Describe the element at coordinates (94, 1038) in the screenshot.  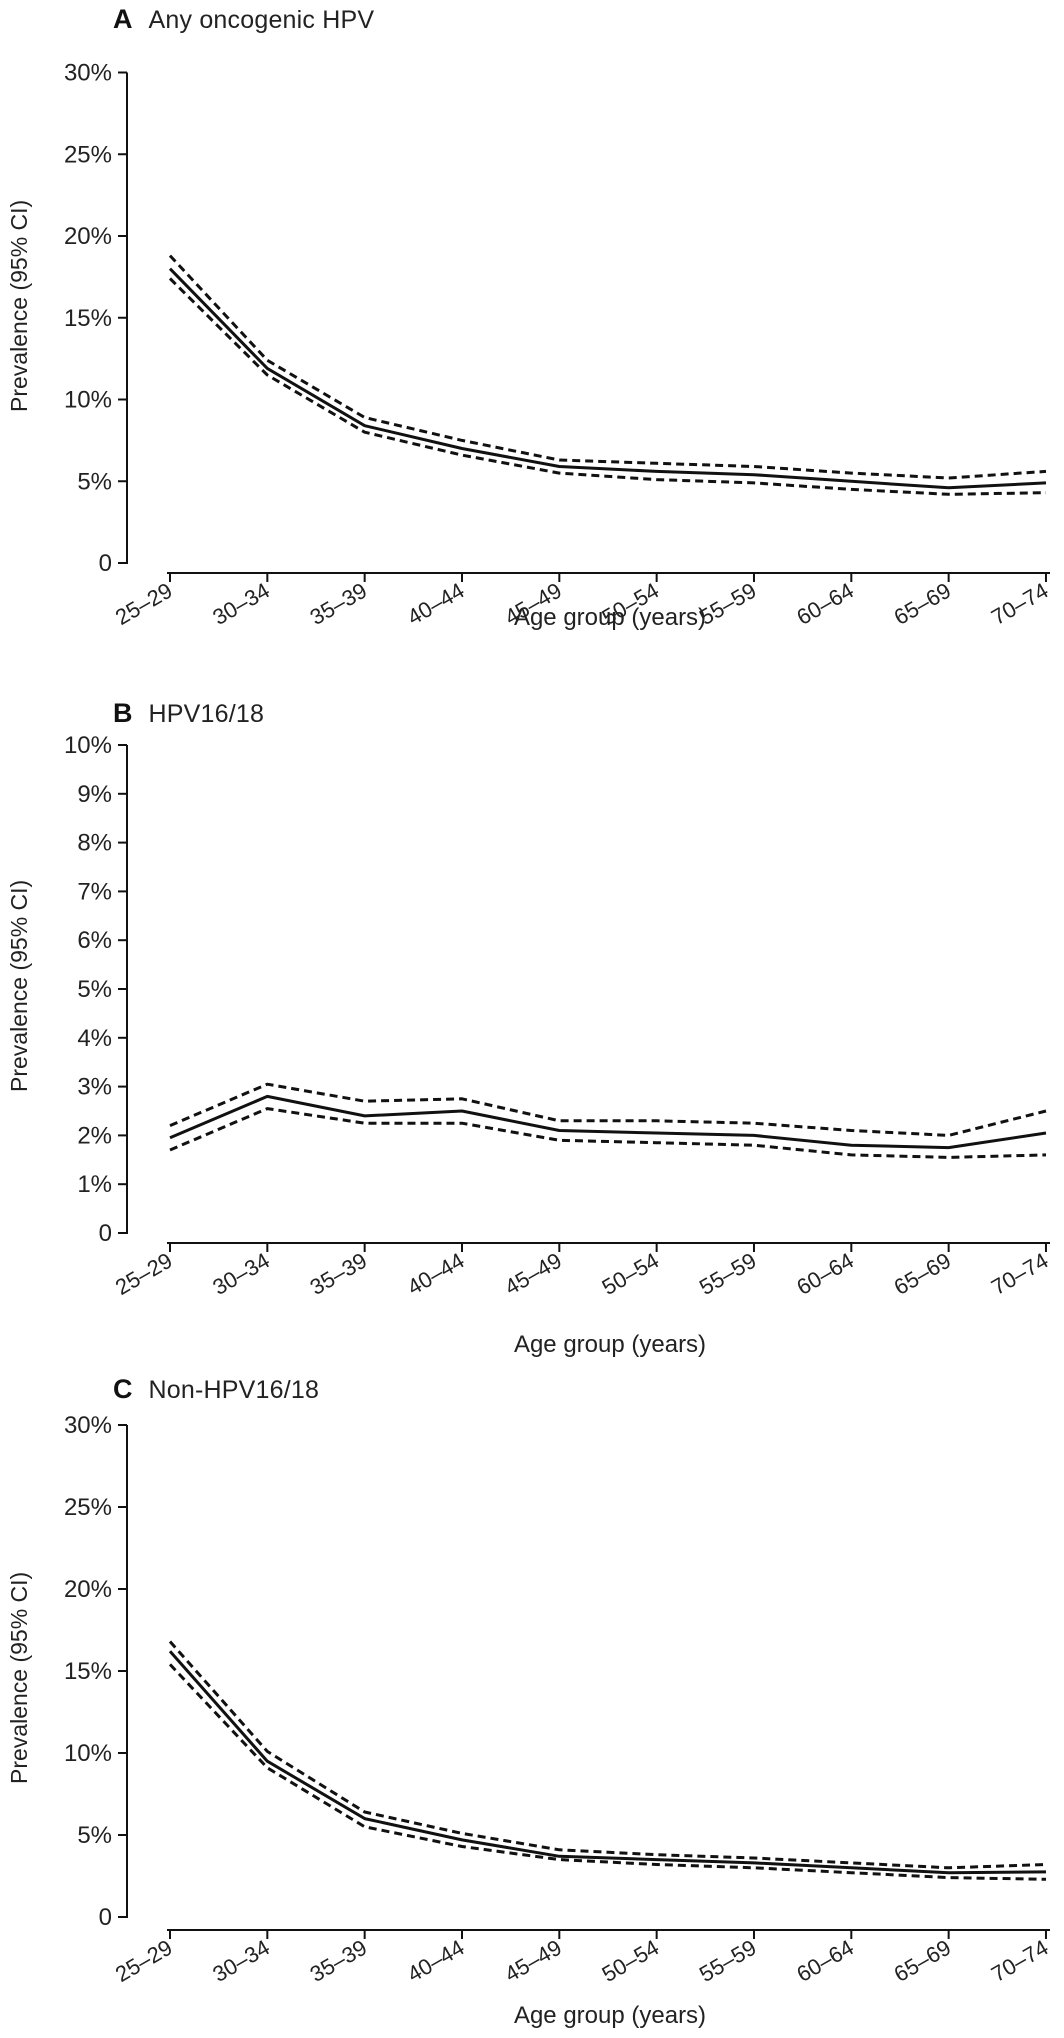
I see `y-tick-label: 4%` at that location.